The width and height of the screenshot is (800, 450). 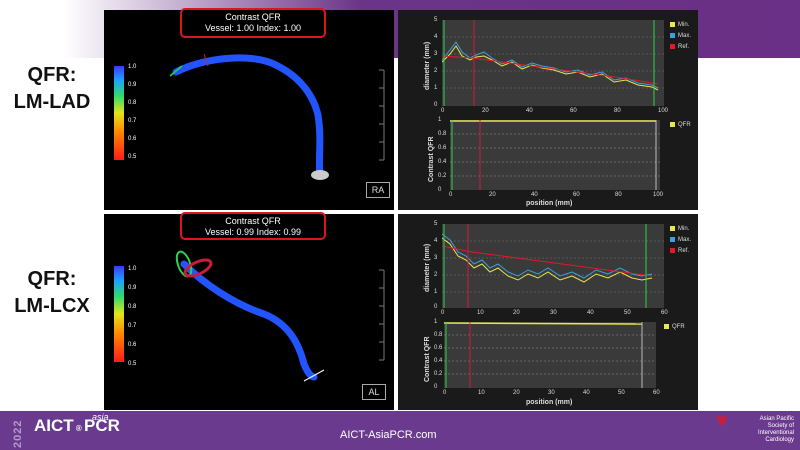 What do you see at coordinates (388, 435) in the screenshot?
I see `footer-url: AICT-AsiaPCR.com` at bounding box center [388, 435].